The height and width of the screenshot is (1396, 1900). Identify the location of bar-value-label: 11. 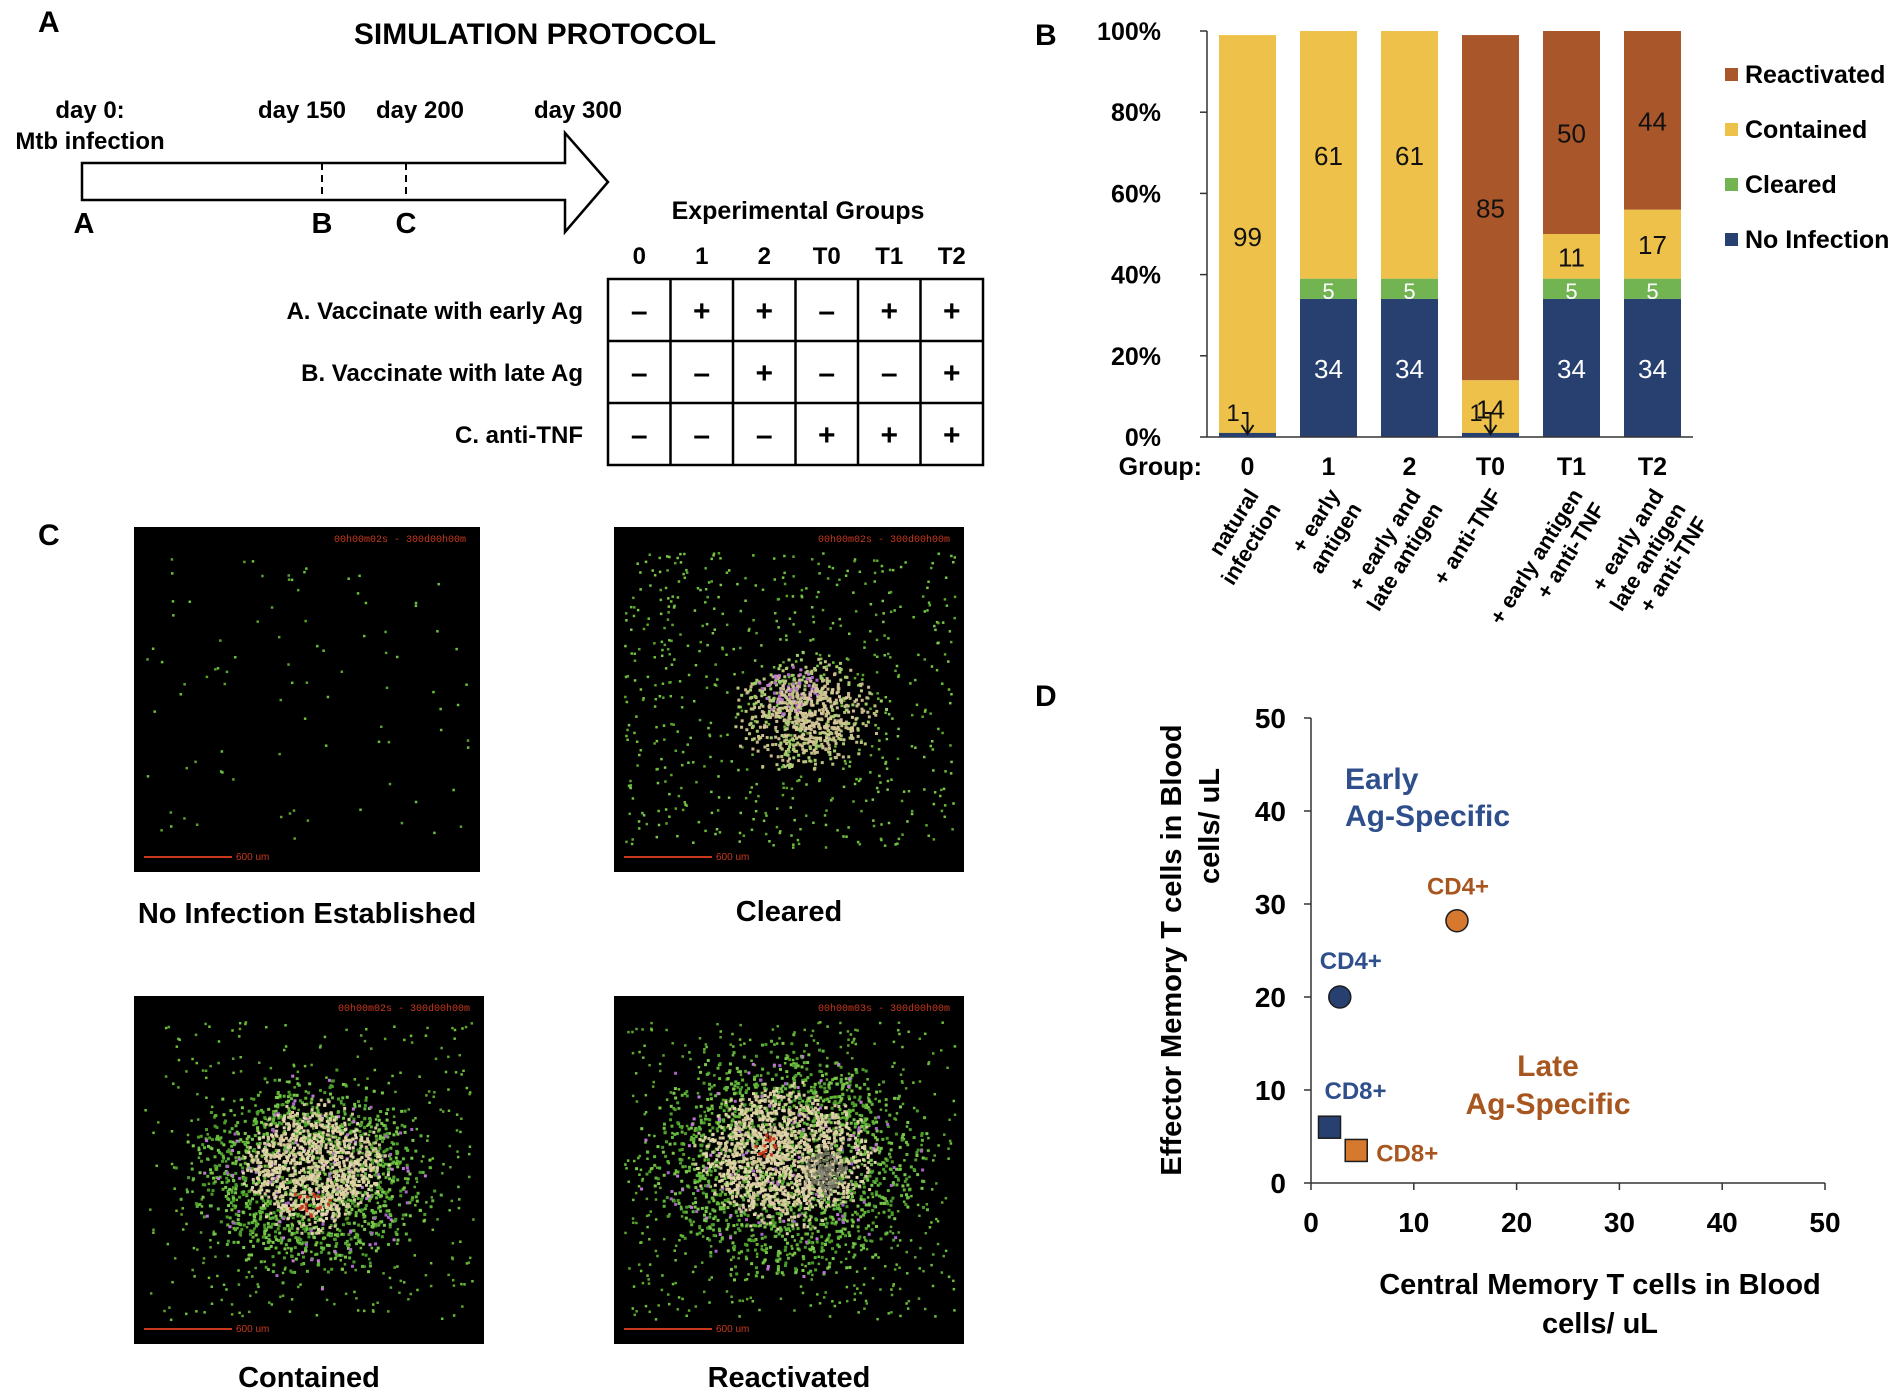
(1571, 257).